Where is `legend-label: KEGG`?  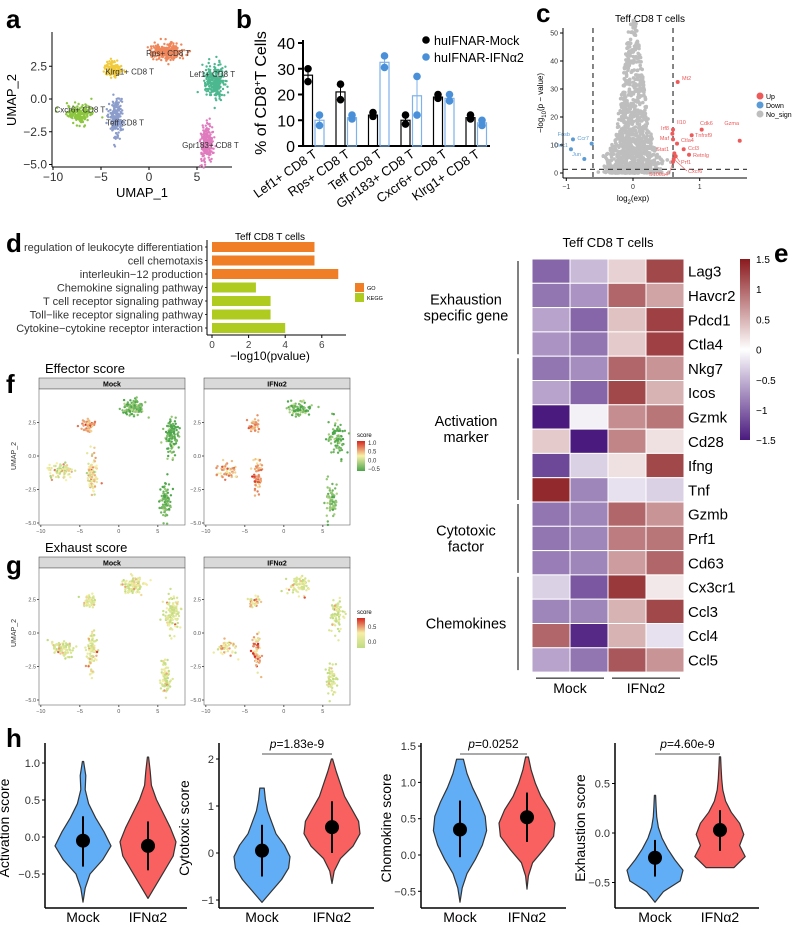 legend-label: KEGG is located at coordinates (375, 299).